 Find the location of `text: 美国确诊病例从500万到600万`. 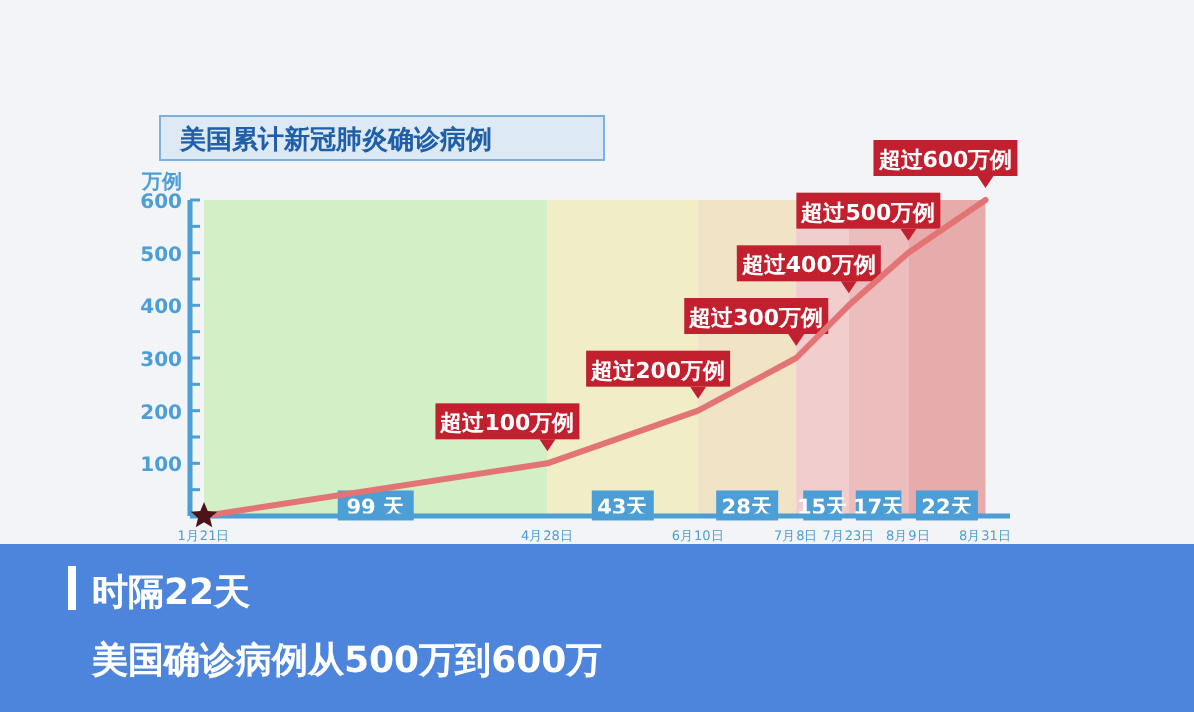

text: 美国确诊病例从500万到600万 is located at coordinates (346, 661).